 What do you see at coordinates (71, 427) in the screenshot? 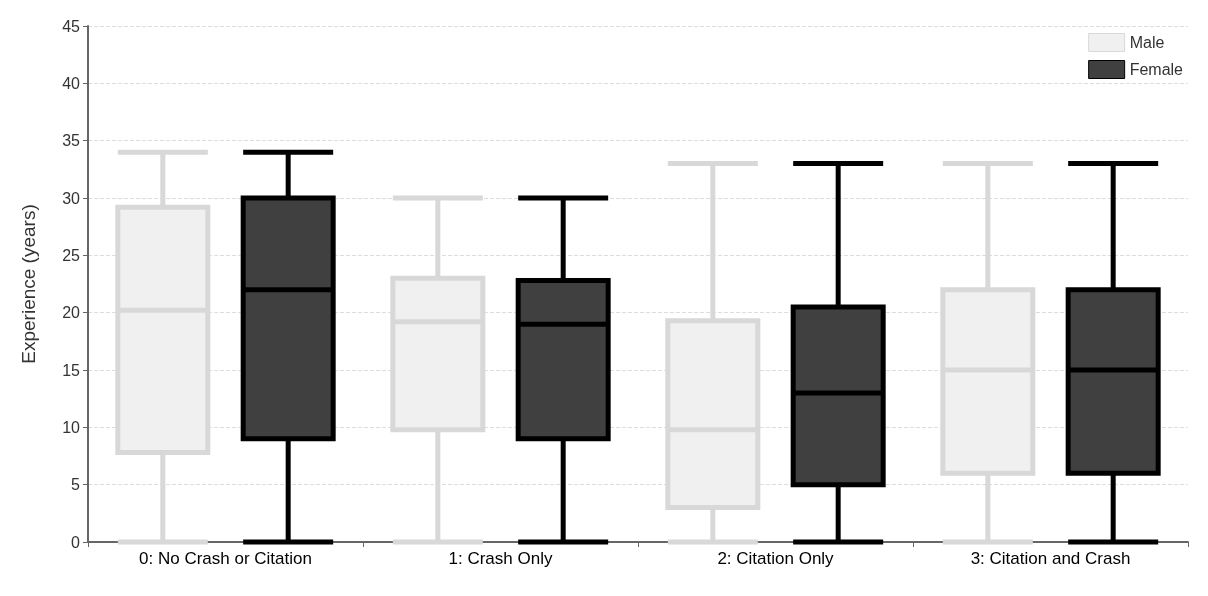
I see `y-tick-label: 10` at bounding box center [71, 427].